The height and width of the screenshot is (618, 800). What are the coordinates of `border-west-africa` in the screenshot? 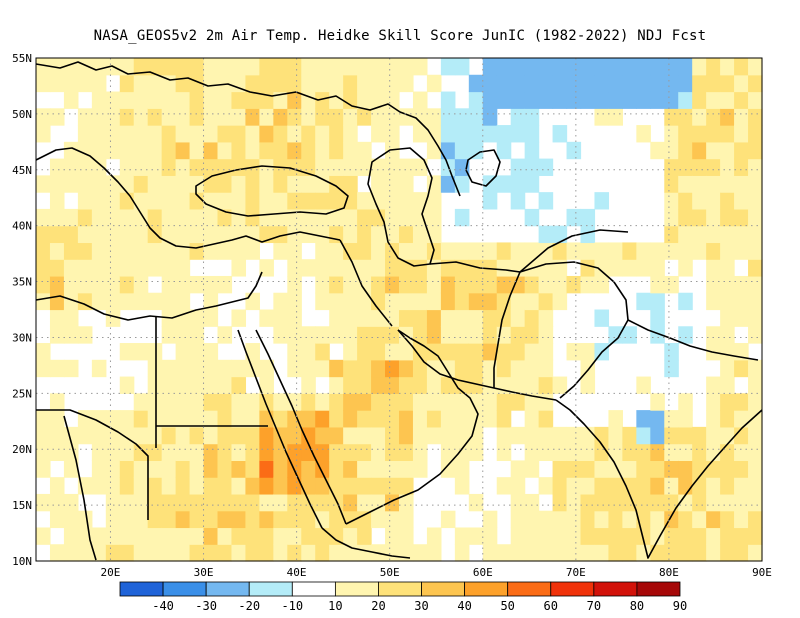 It's located at (80, 488).